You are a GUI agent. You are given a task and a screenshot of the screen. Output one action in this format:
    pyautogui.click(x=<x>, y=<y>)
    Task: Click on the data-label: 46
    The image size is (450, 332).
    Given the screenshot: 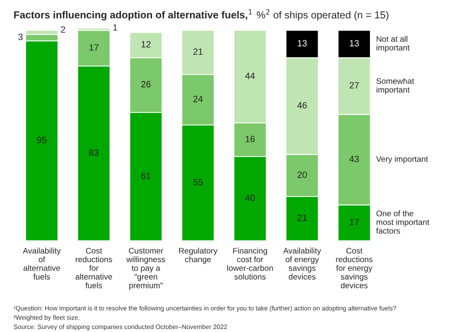 What is the action you would take?
    pyautogui.click(x=302, y=105)
    